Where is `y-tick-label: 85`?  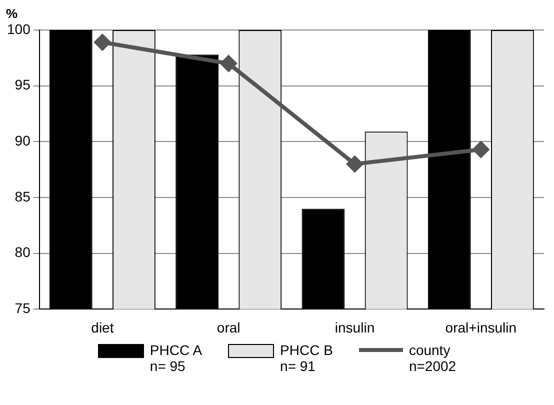 y-tick-label: 85 is located at coordinates (22, 196).